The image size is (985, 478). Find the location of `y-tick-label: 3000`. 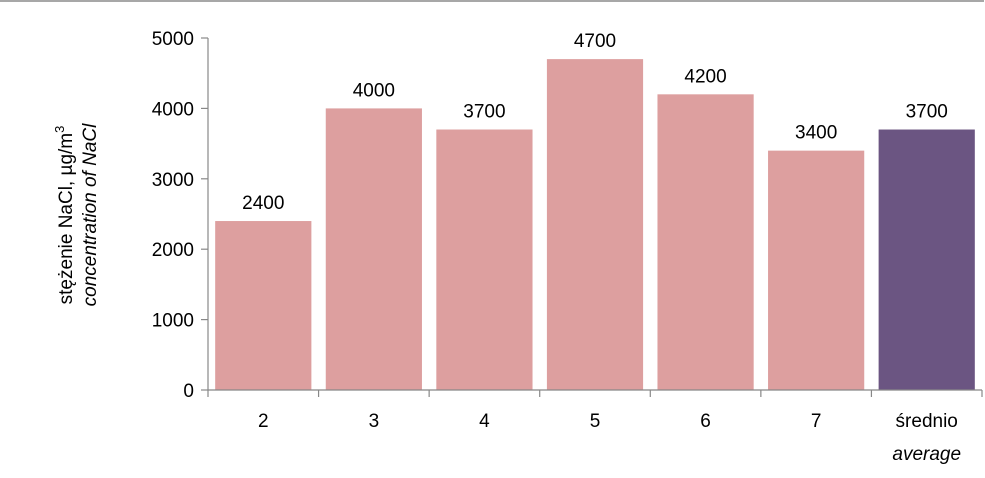

y-tick-label: 3000 is located at coordinates (173, 180).